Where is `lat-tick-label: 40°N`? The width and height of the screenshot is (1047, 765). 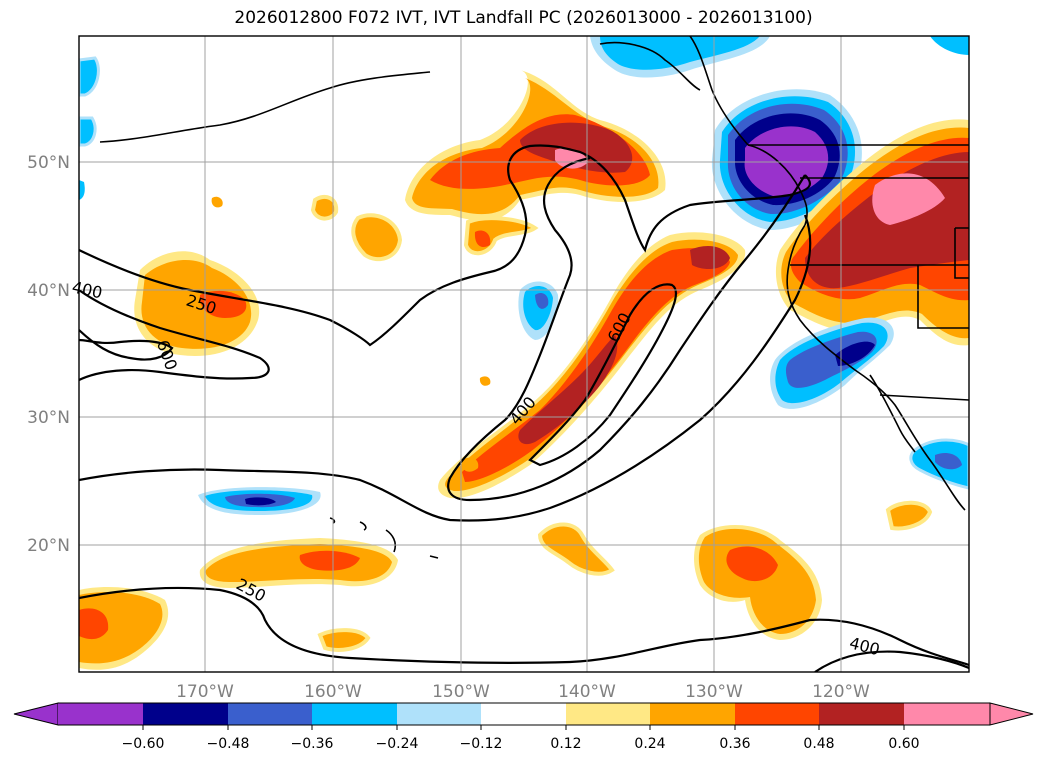 lat-tick-label: 40°N is located at coordinates (48, 291).